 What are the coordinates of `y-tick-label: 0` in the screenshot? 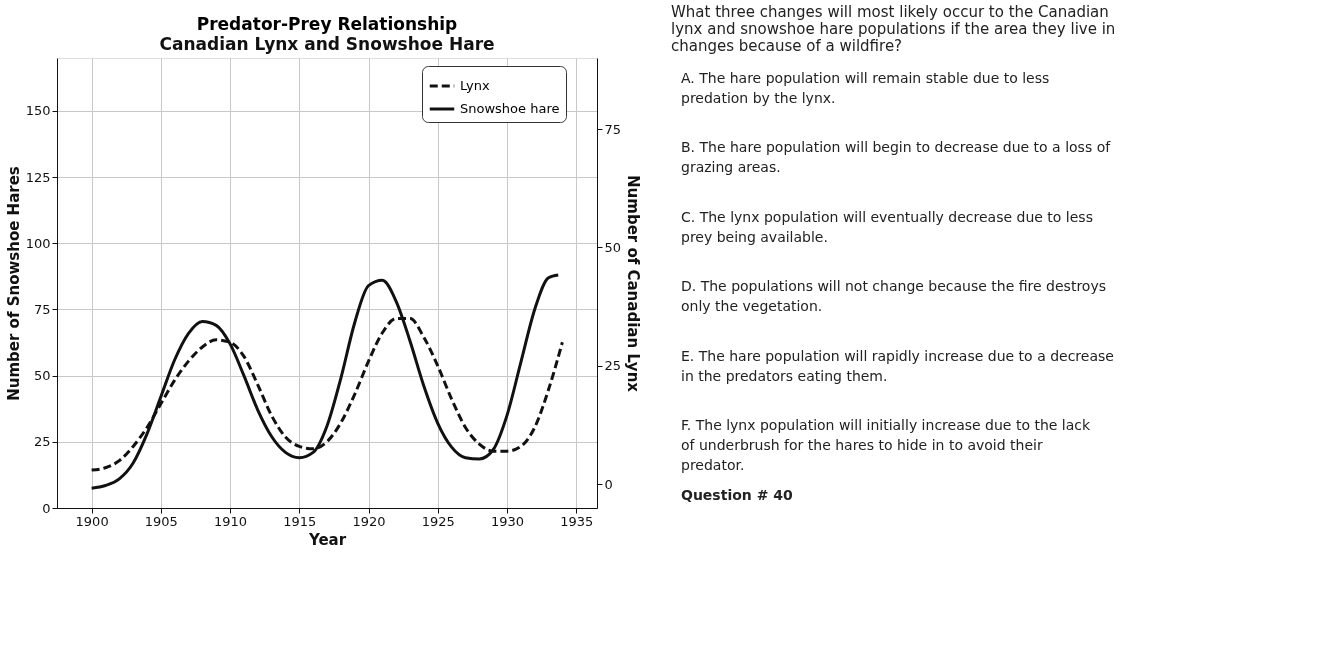 It's located at (46, 508).